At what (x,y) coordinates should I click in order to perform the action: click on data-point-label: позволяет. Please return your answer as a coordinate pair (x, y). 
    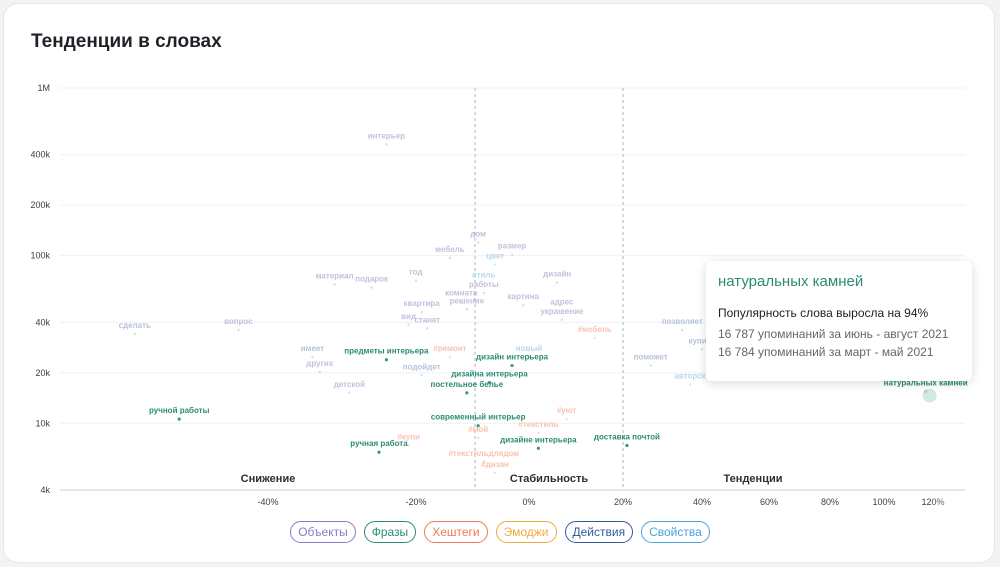
    Looking at the image, I should click on (682, 321).